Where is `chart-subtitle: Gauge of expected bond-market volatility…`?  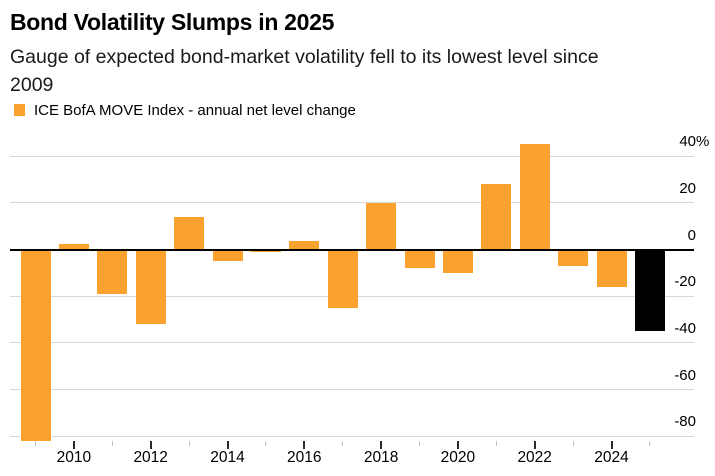
chart-subtitle: Gauge of expected bond-market volatility… is located at coordinates (304, 71).